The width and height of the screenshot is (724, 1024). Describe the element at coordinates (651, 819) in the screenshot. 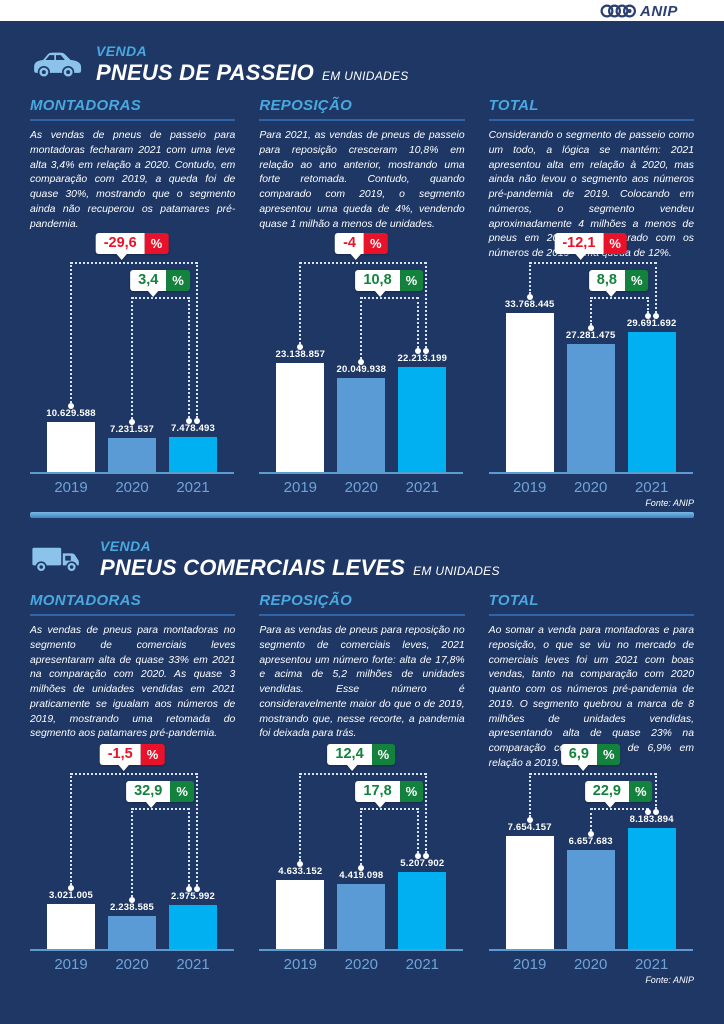

I see `bar-value-2021: 8.183.894` at that location.